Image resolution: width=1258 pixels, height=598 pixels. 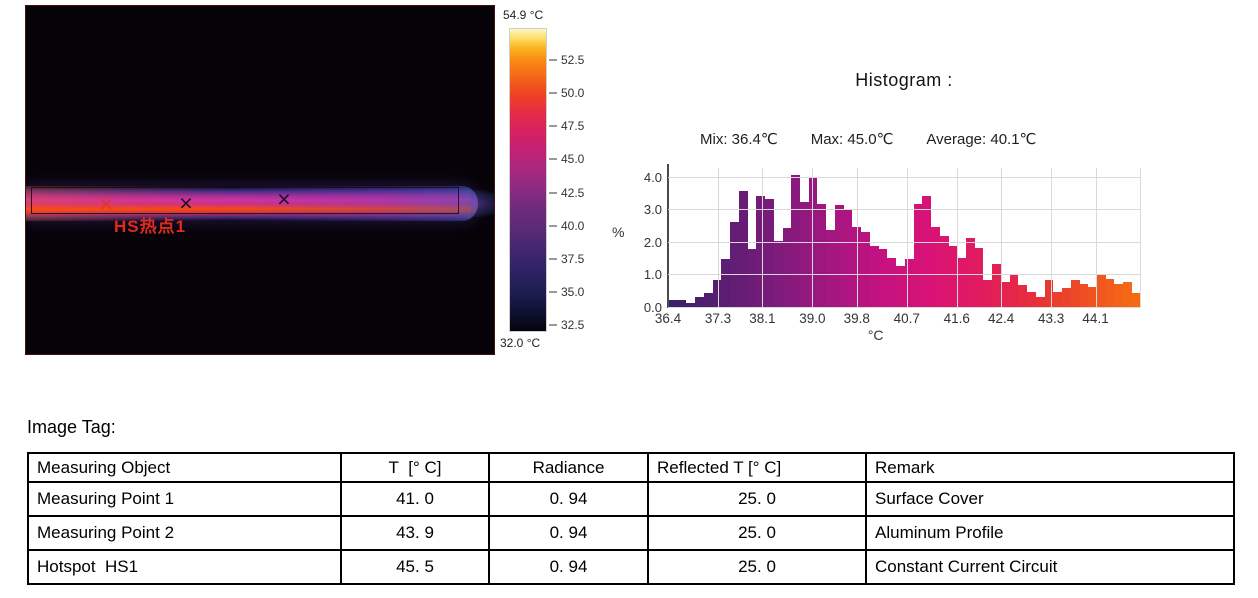 What do you see at coordinates (1095, 318) in the screenshot?
I see `x-tick-label: 44.1` at bounding box center [1095, 318].